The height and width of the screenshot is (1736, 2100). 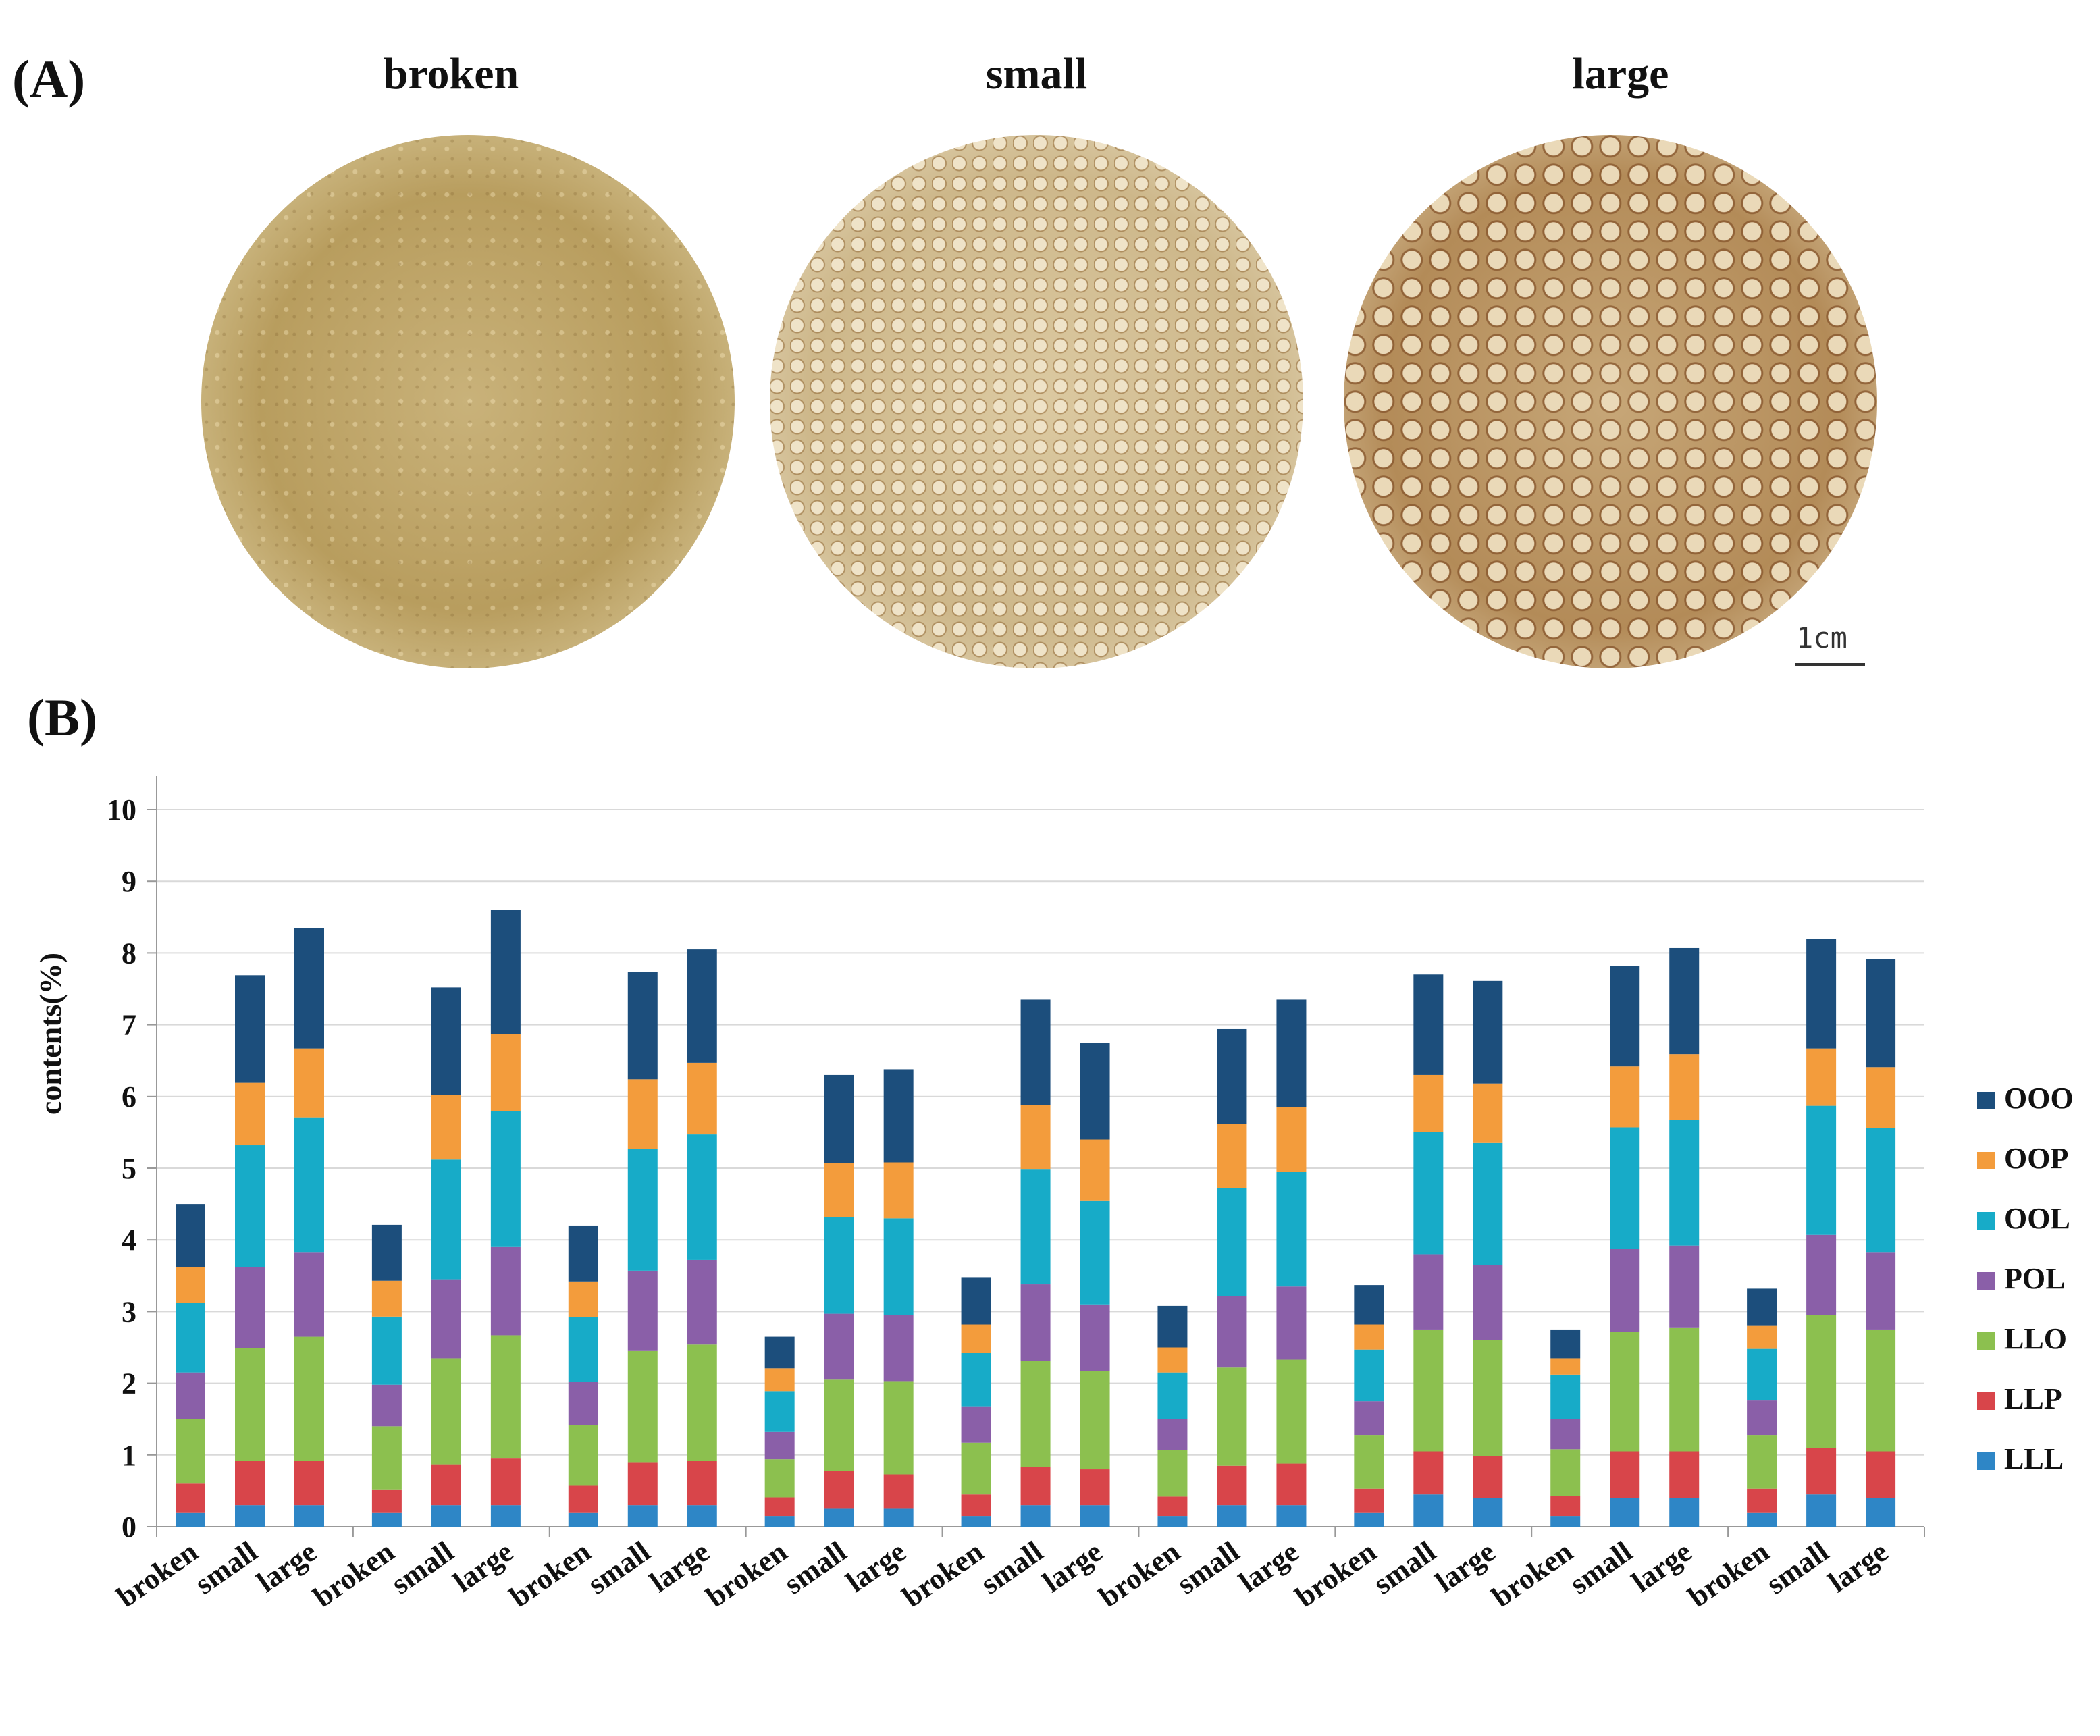 What do you see at coordinates (49, 78) in the screenshot?
I see `panel-a-label: (A)` at bounding box center [49, 78].